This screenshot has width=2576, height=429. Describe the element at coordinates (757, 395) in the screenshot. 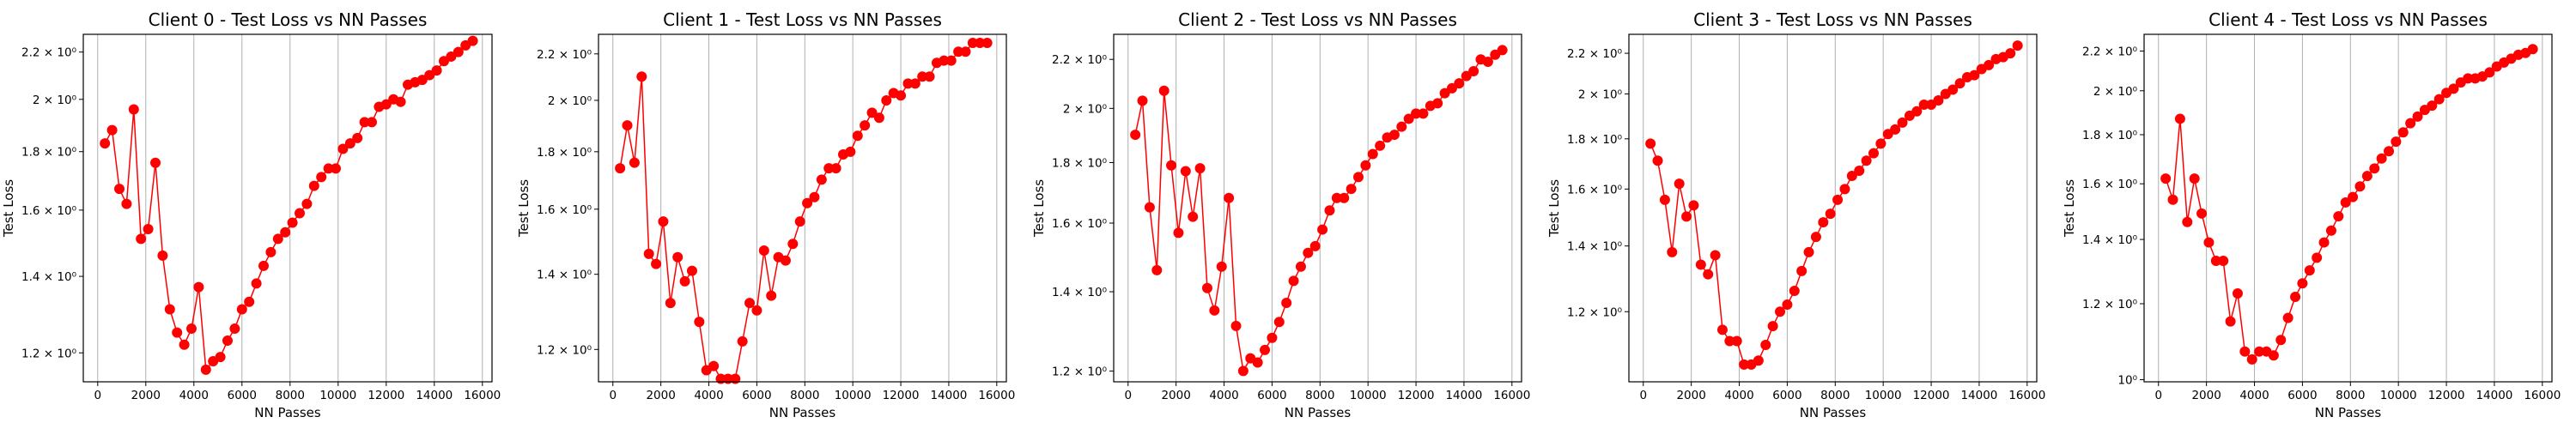

I see `x-tick-label: 6000` at that location.